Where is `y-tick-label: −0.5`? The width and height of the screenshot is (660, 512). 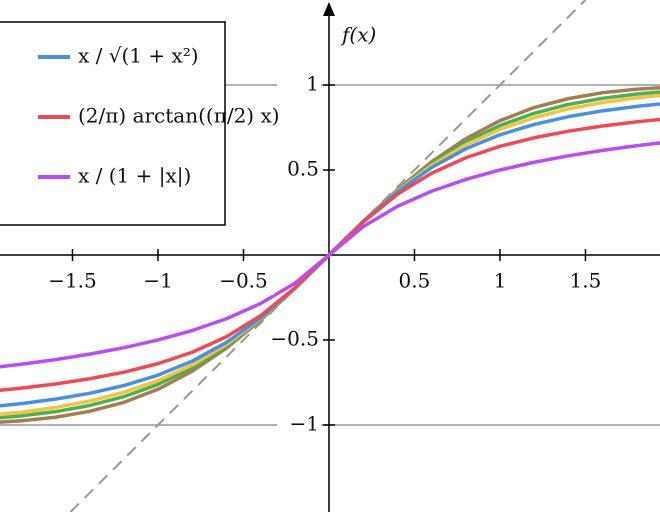
y-tick-label: −0.5 is located at coordinates (294, 338).